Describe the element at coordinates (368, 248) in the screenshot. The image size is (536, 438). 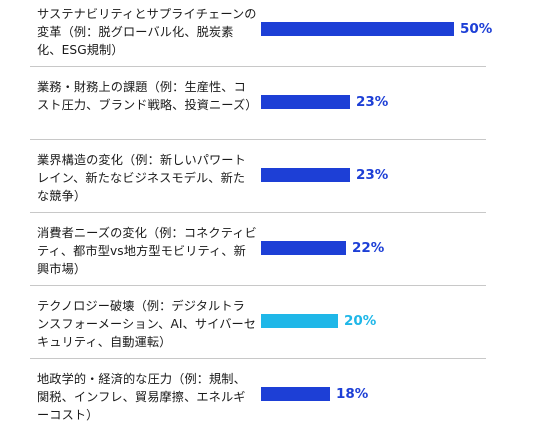
I see `value-label: 22%` at that location.